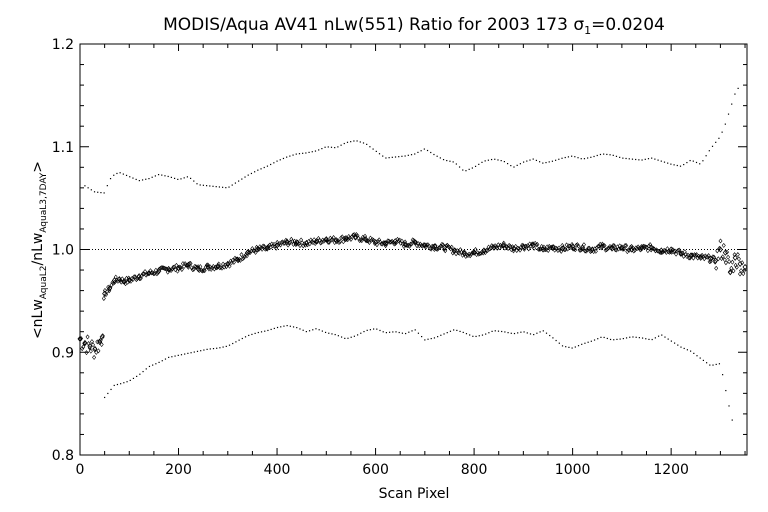 The width and height of the screenshot is (768, 512). Describe the element at coordinates (63, 251) in the screenshot. I see `y-tick-label: 1.0` at that location.